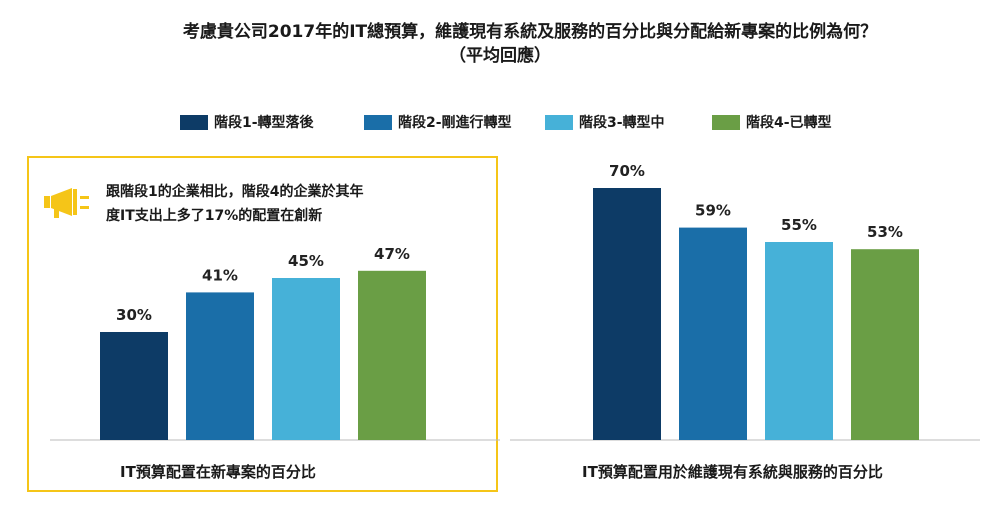 The image size is (1000, 519). Describe the element at coordinates (306, 261) in the screenshot. I see `data-label-new-projects-stage3: 45%` at that location.